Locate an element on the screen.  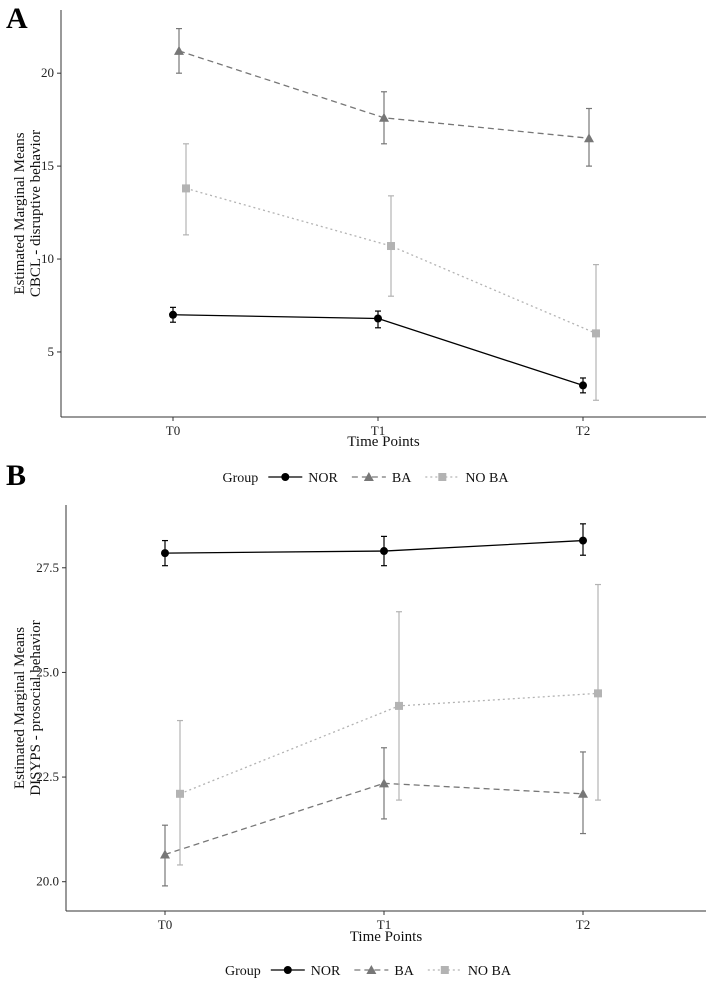
panel-label-b: B is located at coordinates (16, 475).